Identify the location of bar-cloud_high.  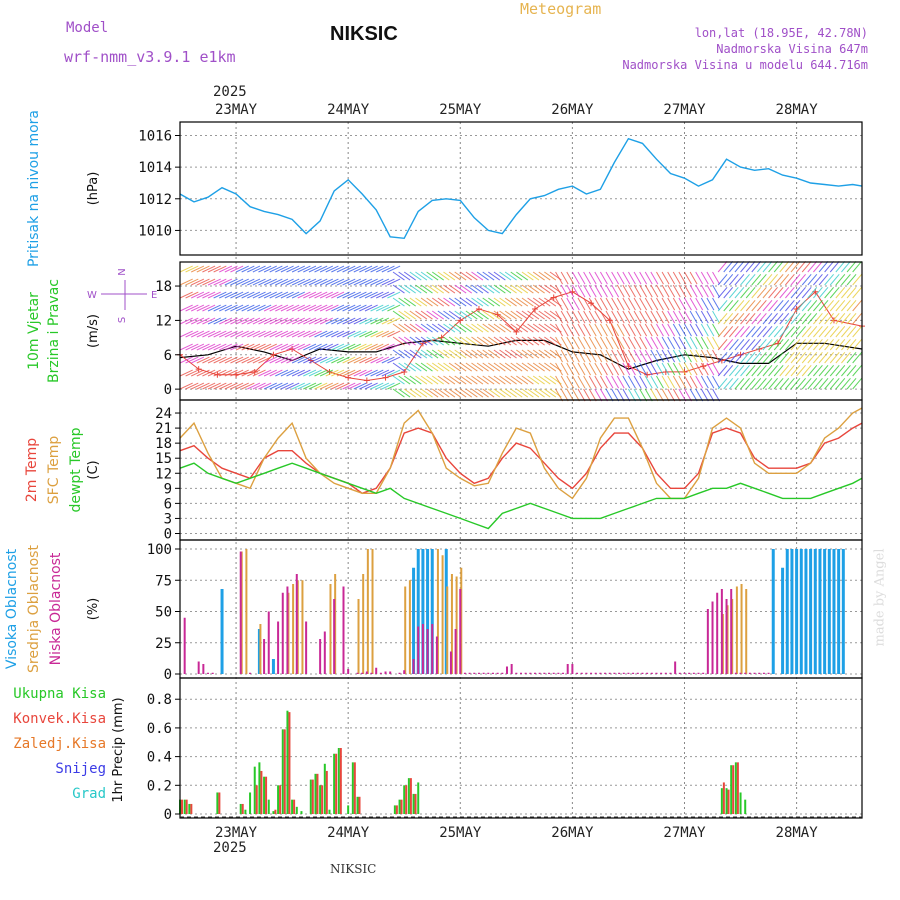
(273, 666).